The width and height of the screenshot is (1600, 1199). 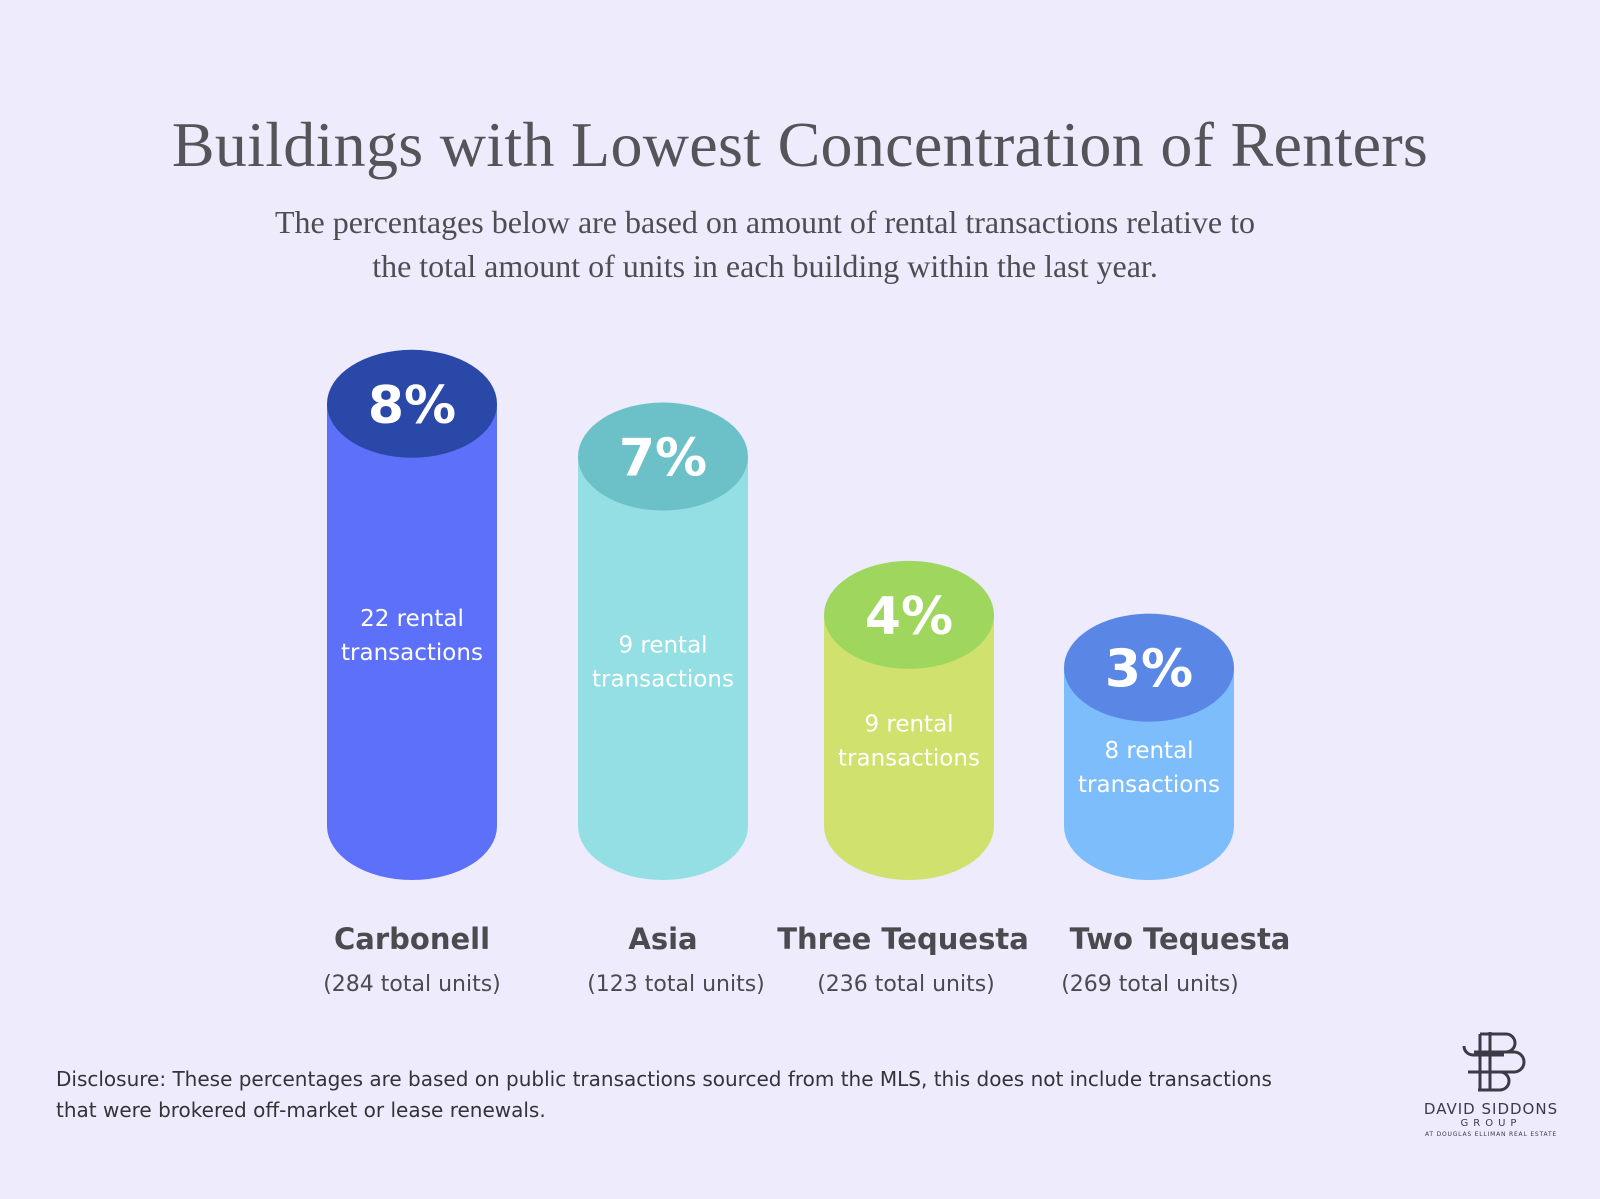 What do you see at coordinates (1148, 751) in the screenshot?
I see `bar-transactions-label: 8 rental` at bounding box center [1148, 751].